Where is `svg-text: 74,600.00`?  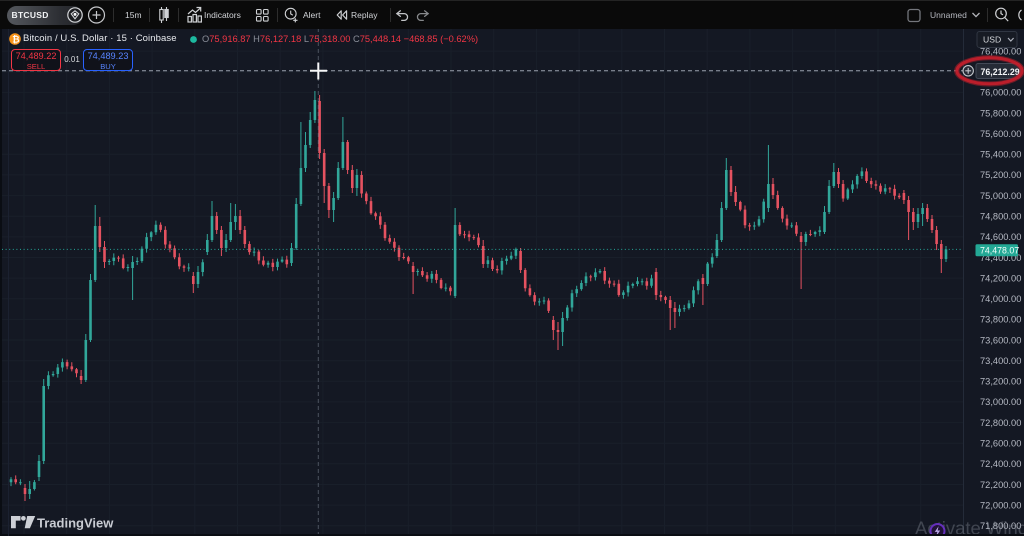 svg-text: 74,600.00 is located at coordinates (1000, 237).